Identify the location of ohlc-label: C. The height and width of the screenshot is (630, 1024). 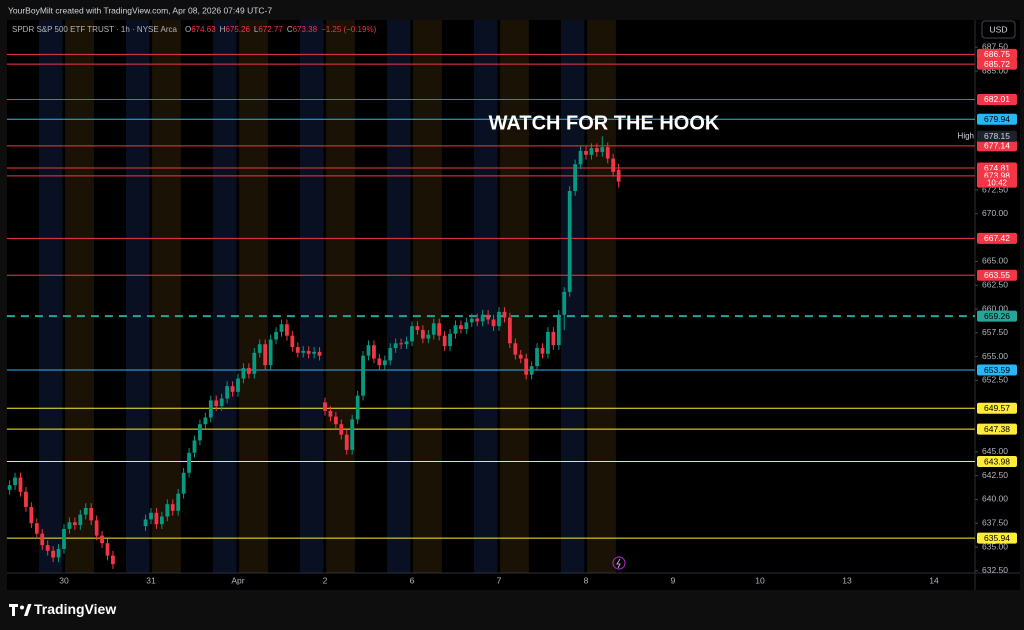
(290, 29).